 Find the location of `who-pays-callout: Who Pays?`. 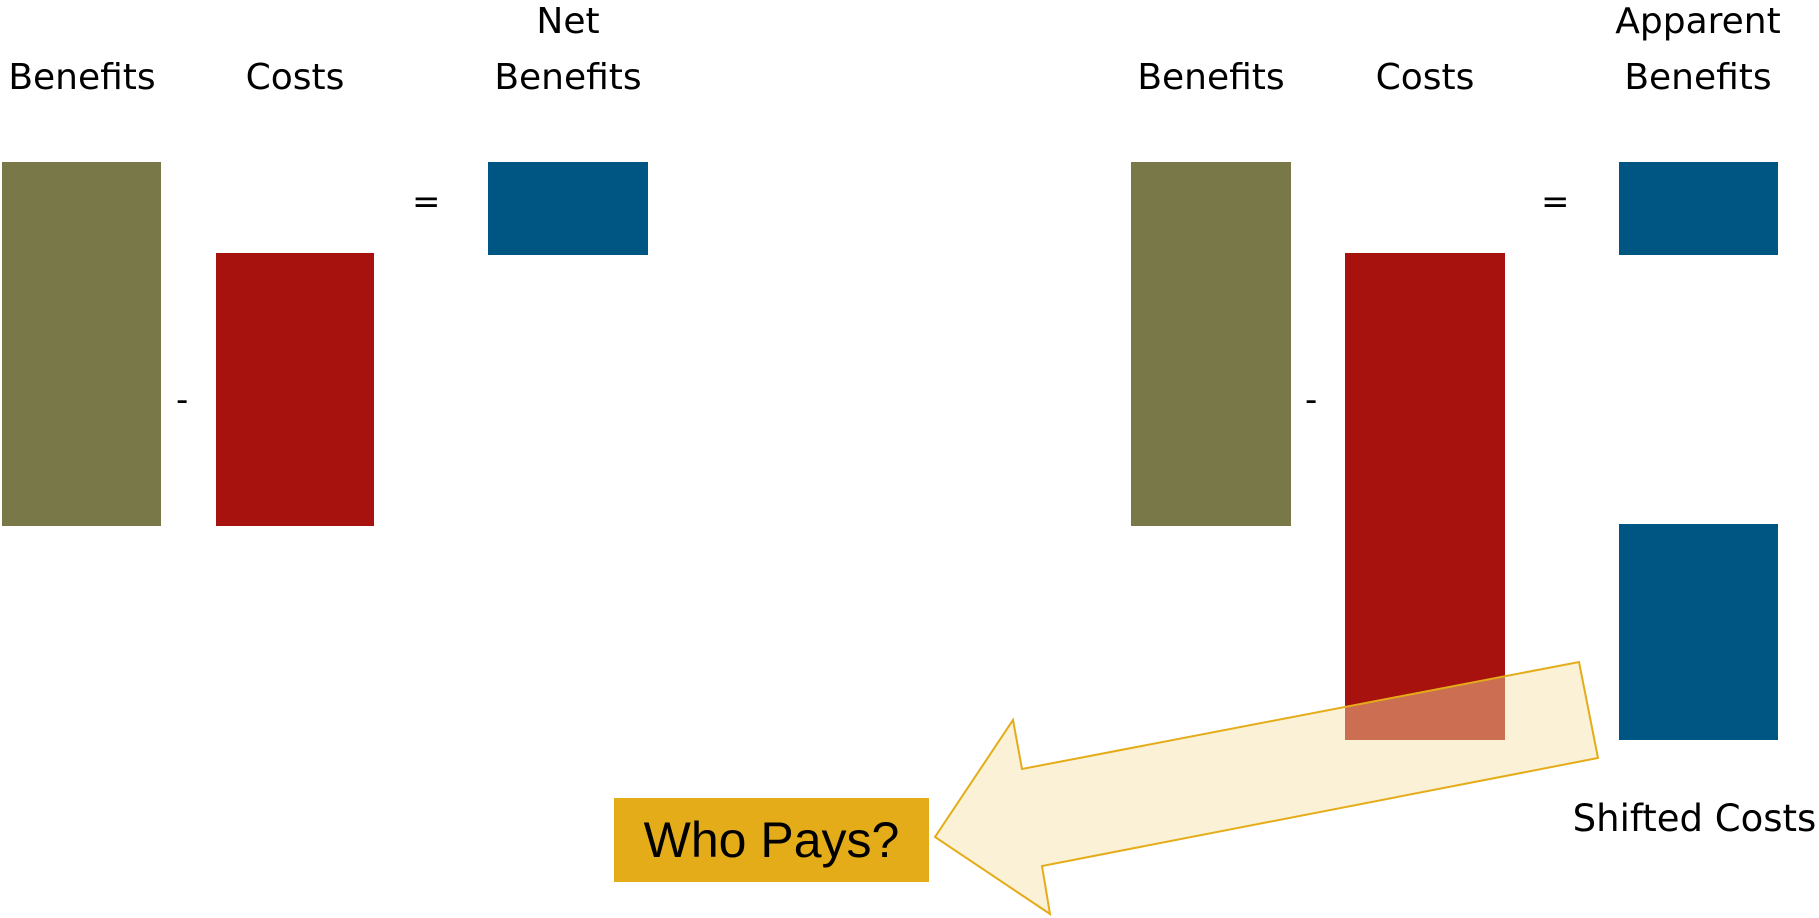

who-pays-callout: Who Pays? is located at coordinates (771, 840).